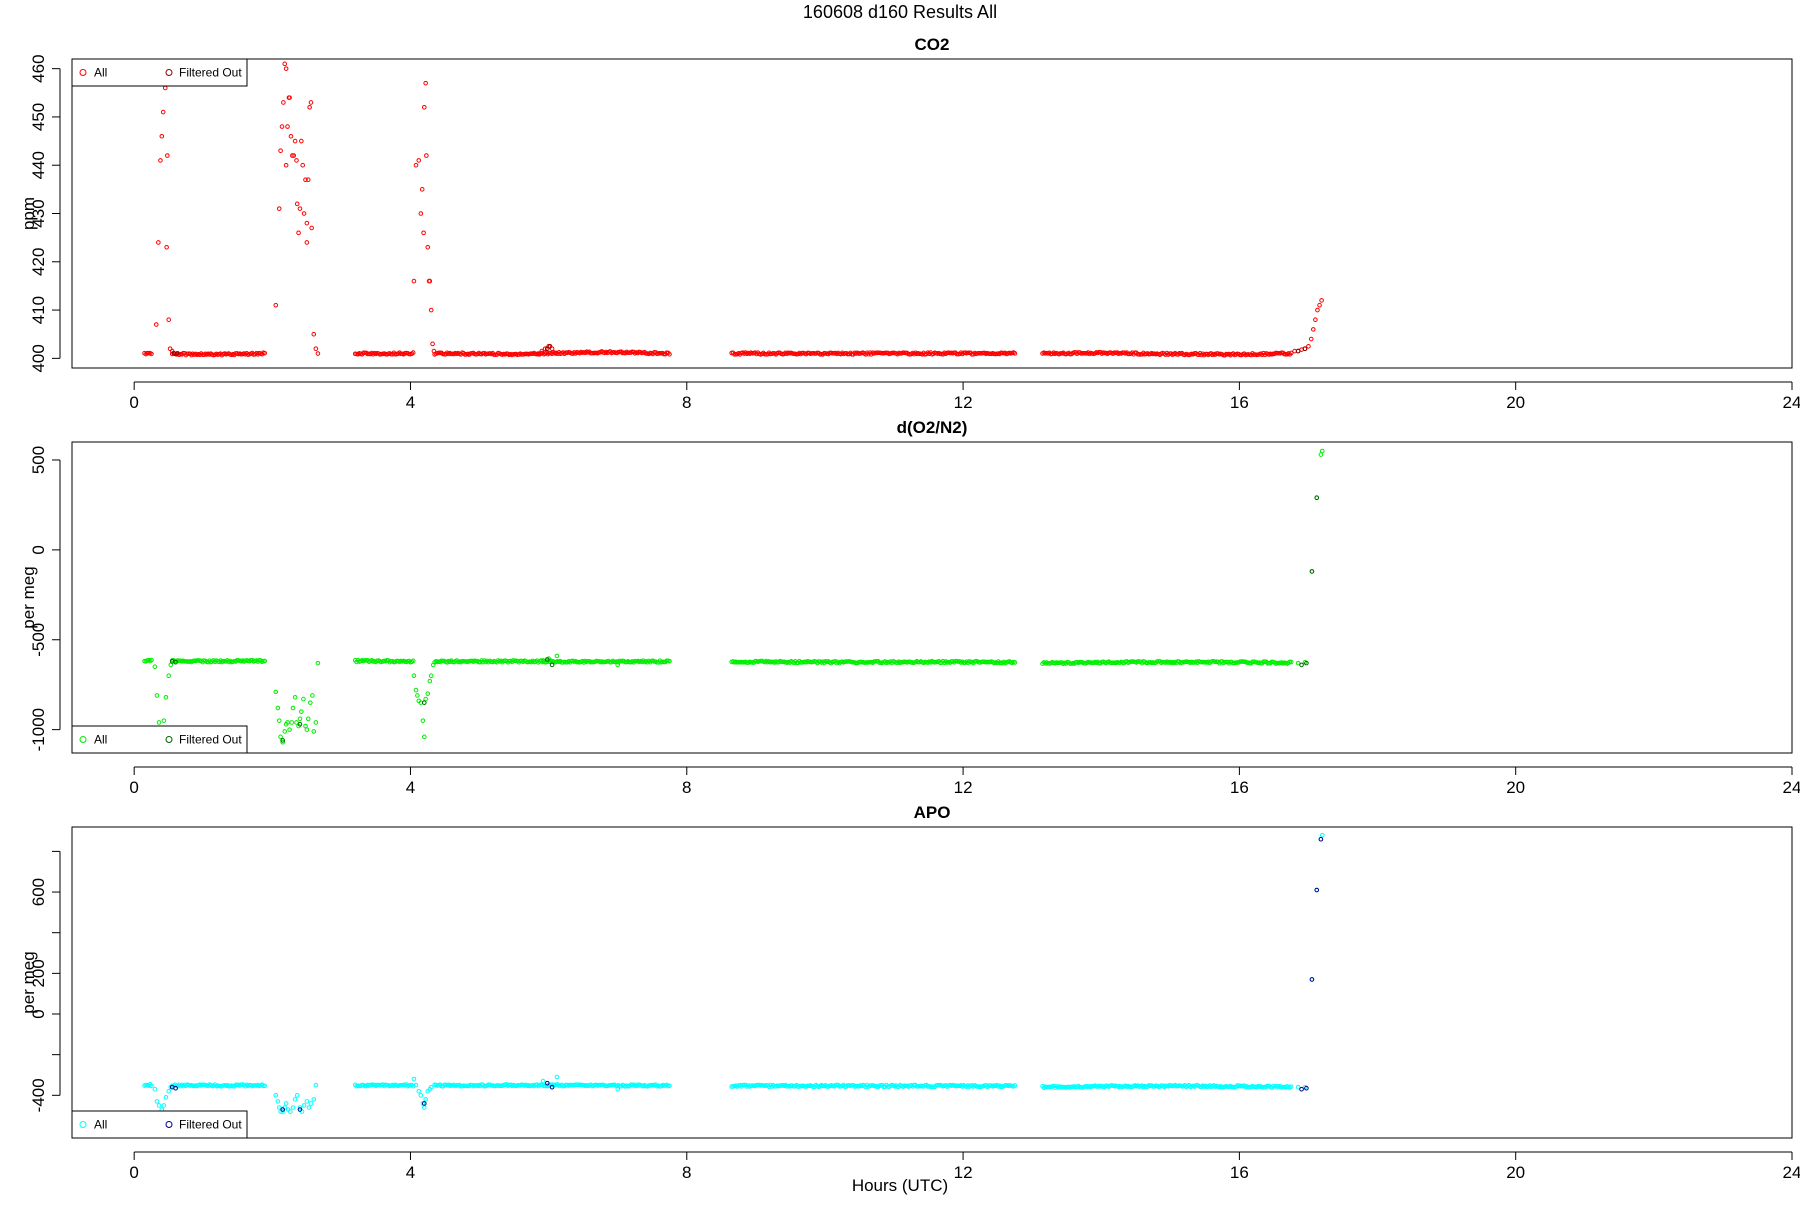 This screenshot has width=1800, height=1205. I want to click on y-tick-label-co2: 420, so click(38, 262).